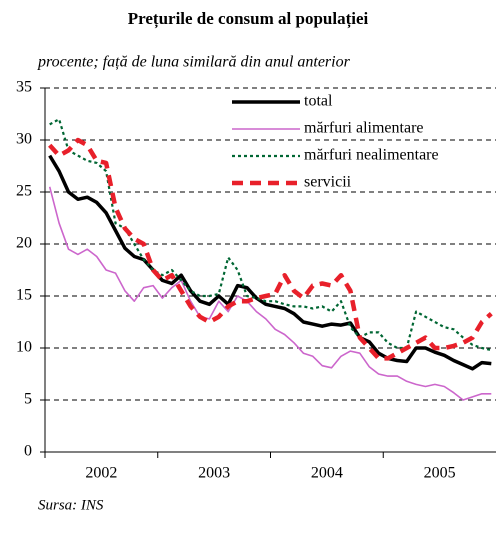 The width and height of the screenshot is (496, 535). Describe the element at coordinates (248, 19) in the screenshot. I see `chart-title: Prețurile de consum al populației` at that location.